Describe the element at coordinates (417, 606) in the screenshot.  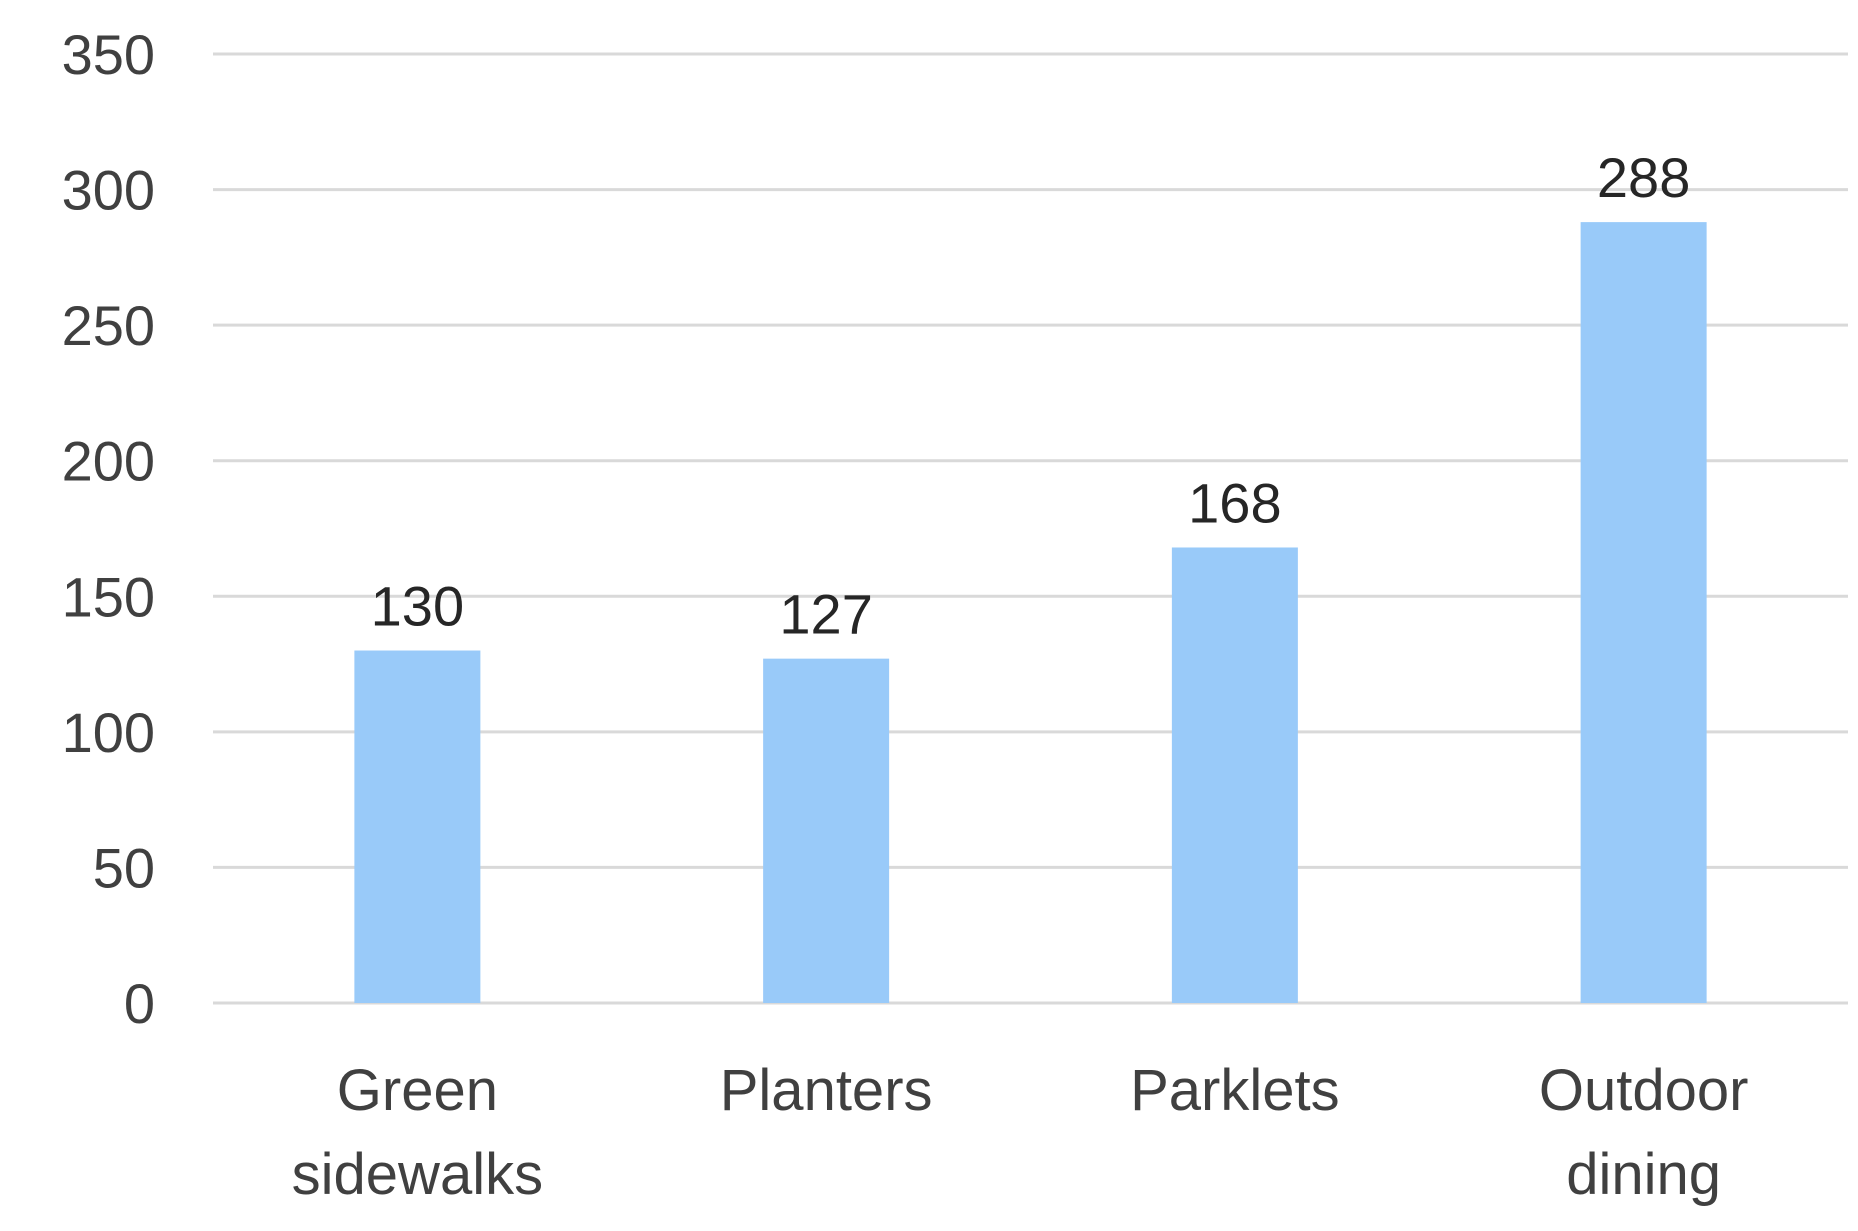
I see `data-label: 130` at that location.